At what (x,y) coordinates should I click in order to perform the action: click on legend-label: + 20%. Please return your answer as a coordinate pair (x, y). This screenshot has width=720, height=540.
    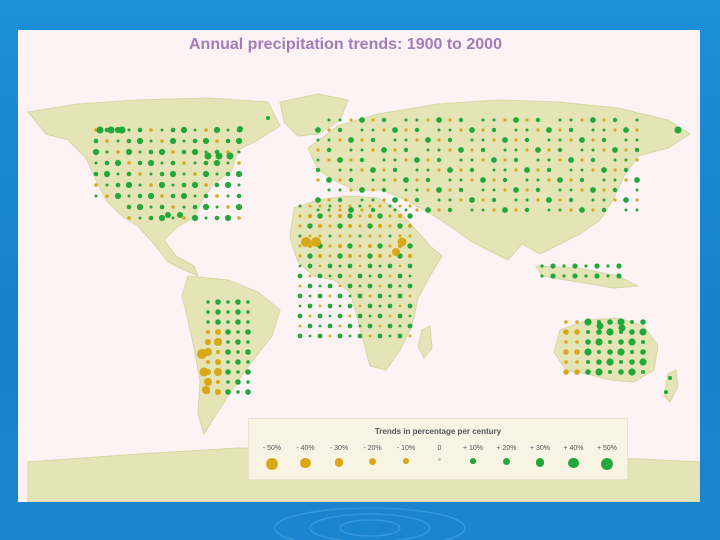
    Looking at the image, I should click on (506, 448).